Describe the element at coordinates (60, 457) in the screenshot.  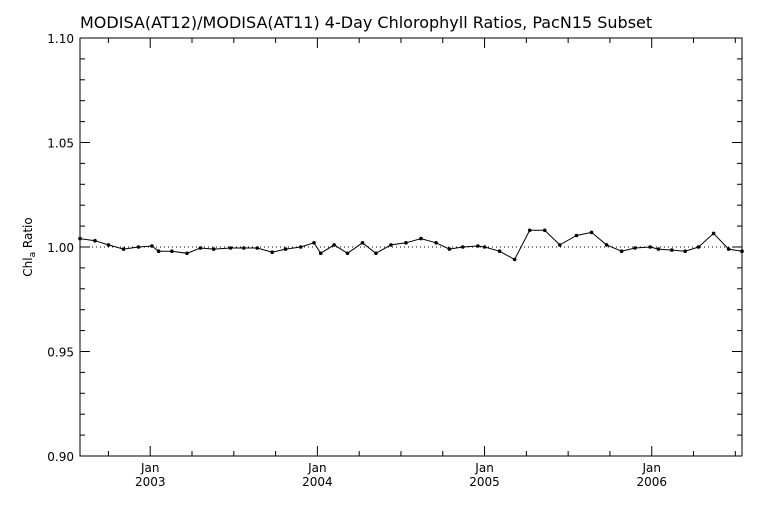
I see `y-tick-label: 0.90` at that location.